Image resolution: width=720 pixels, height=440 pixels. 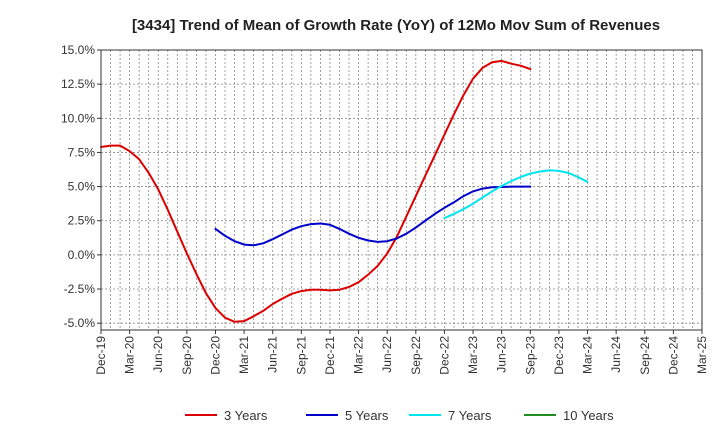 What do you see at coordinates (645, 355) in the screenshot?
I see `x-tick-label: Sep-24` at bounding box center [645, 355].